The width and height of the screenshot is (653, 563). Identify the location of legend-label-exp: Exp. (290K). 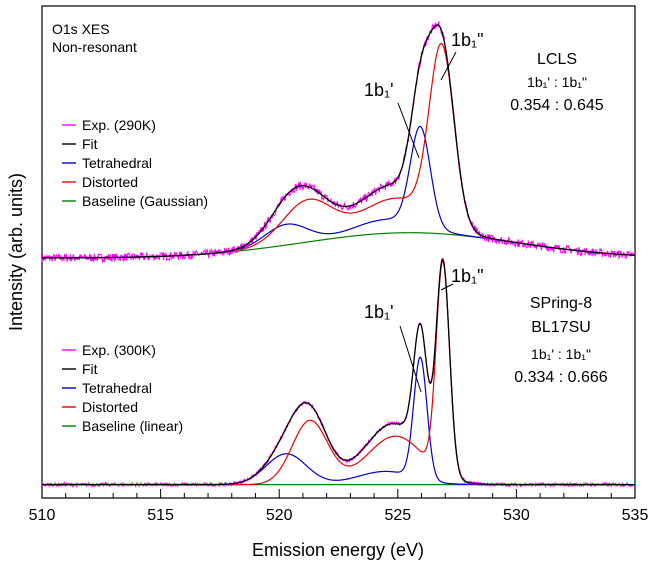
(119, 125).